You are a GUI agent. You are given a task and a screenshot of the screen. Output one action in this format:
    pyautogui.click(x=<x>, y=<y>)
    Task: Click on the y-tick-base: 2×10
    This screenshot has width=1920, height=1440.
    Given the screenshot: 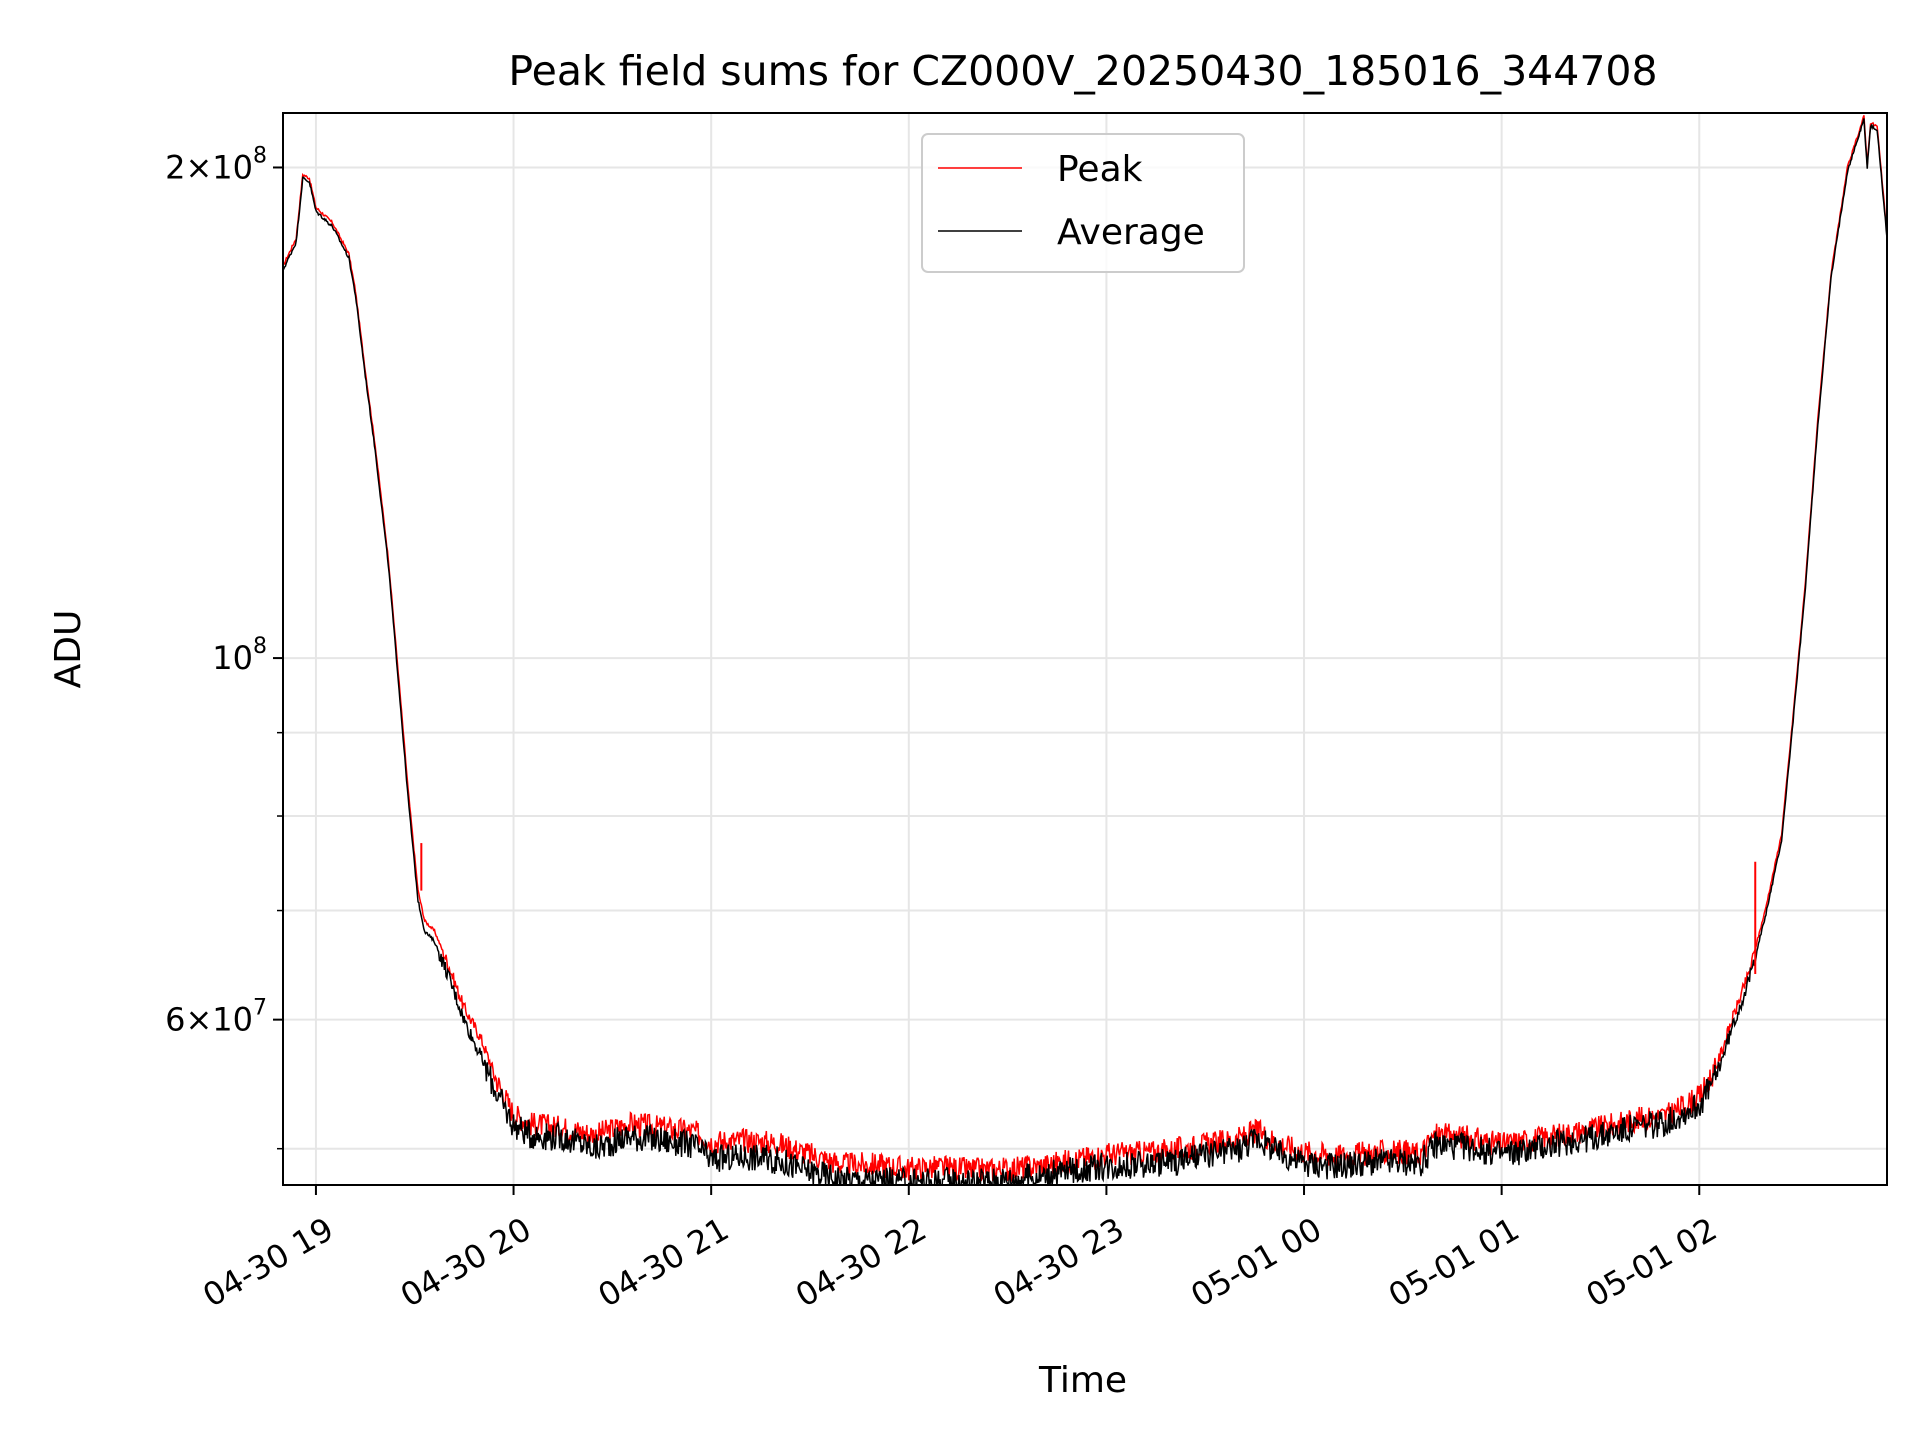 What is the action you would take?
    pyautogui.click(x=209, y=167)
    